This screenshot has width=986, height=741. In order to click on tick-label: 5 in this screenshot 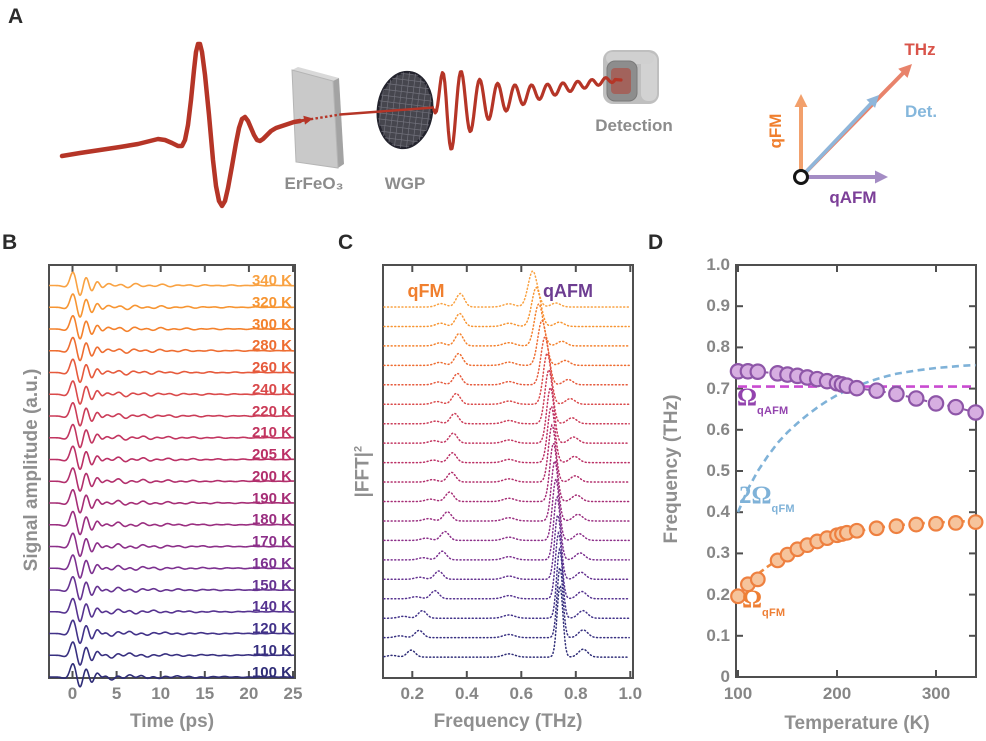, I will do `click(116, 693)`.